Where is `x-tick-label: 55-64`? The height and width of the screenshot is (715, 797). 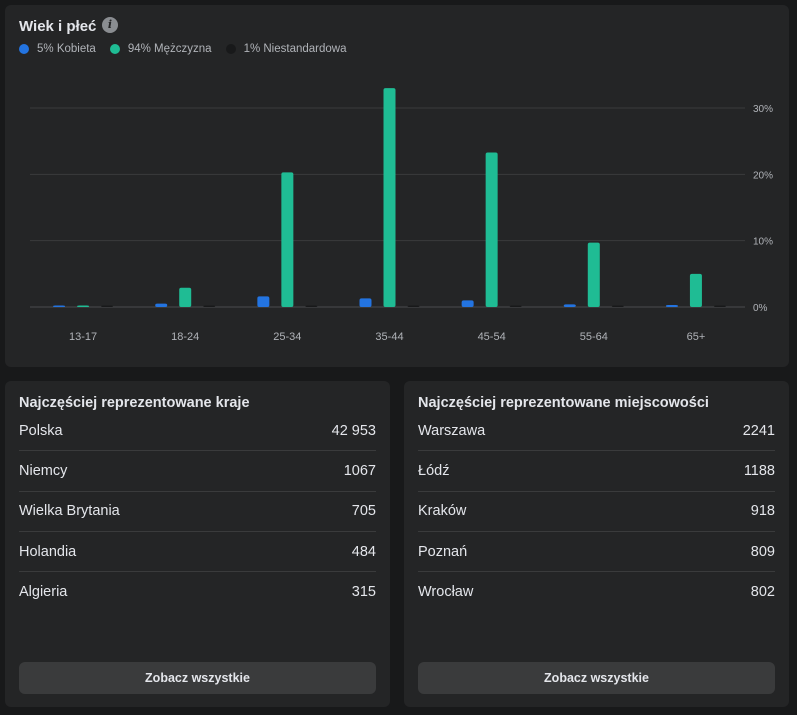 x-tick-label: 55-64 is located at coordinates (594, 337).